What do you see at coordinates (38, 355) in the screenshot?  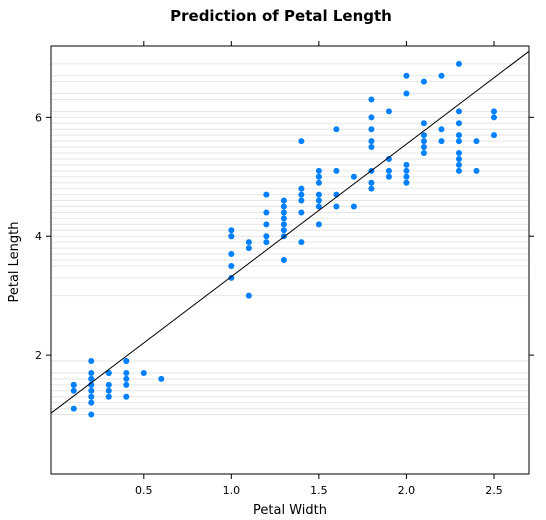 I see `y-tick-label: 2` at bounding box center [38, 355].